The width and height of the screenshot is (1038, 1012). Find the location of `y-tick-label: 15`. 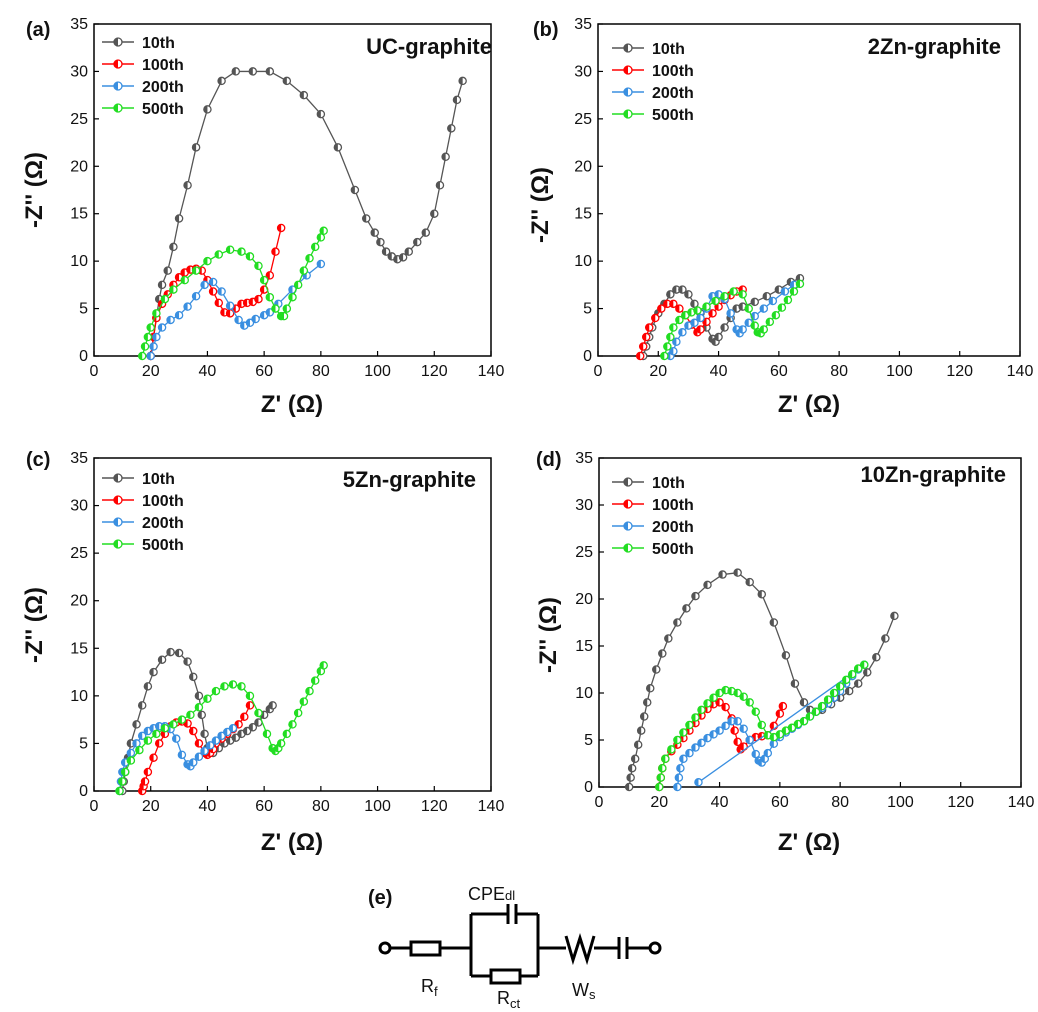

y-tick-label: 15 is located at coordinates (584, 646).